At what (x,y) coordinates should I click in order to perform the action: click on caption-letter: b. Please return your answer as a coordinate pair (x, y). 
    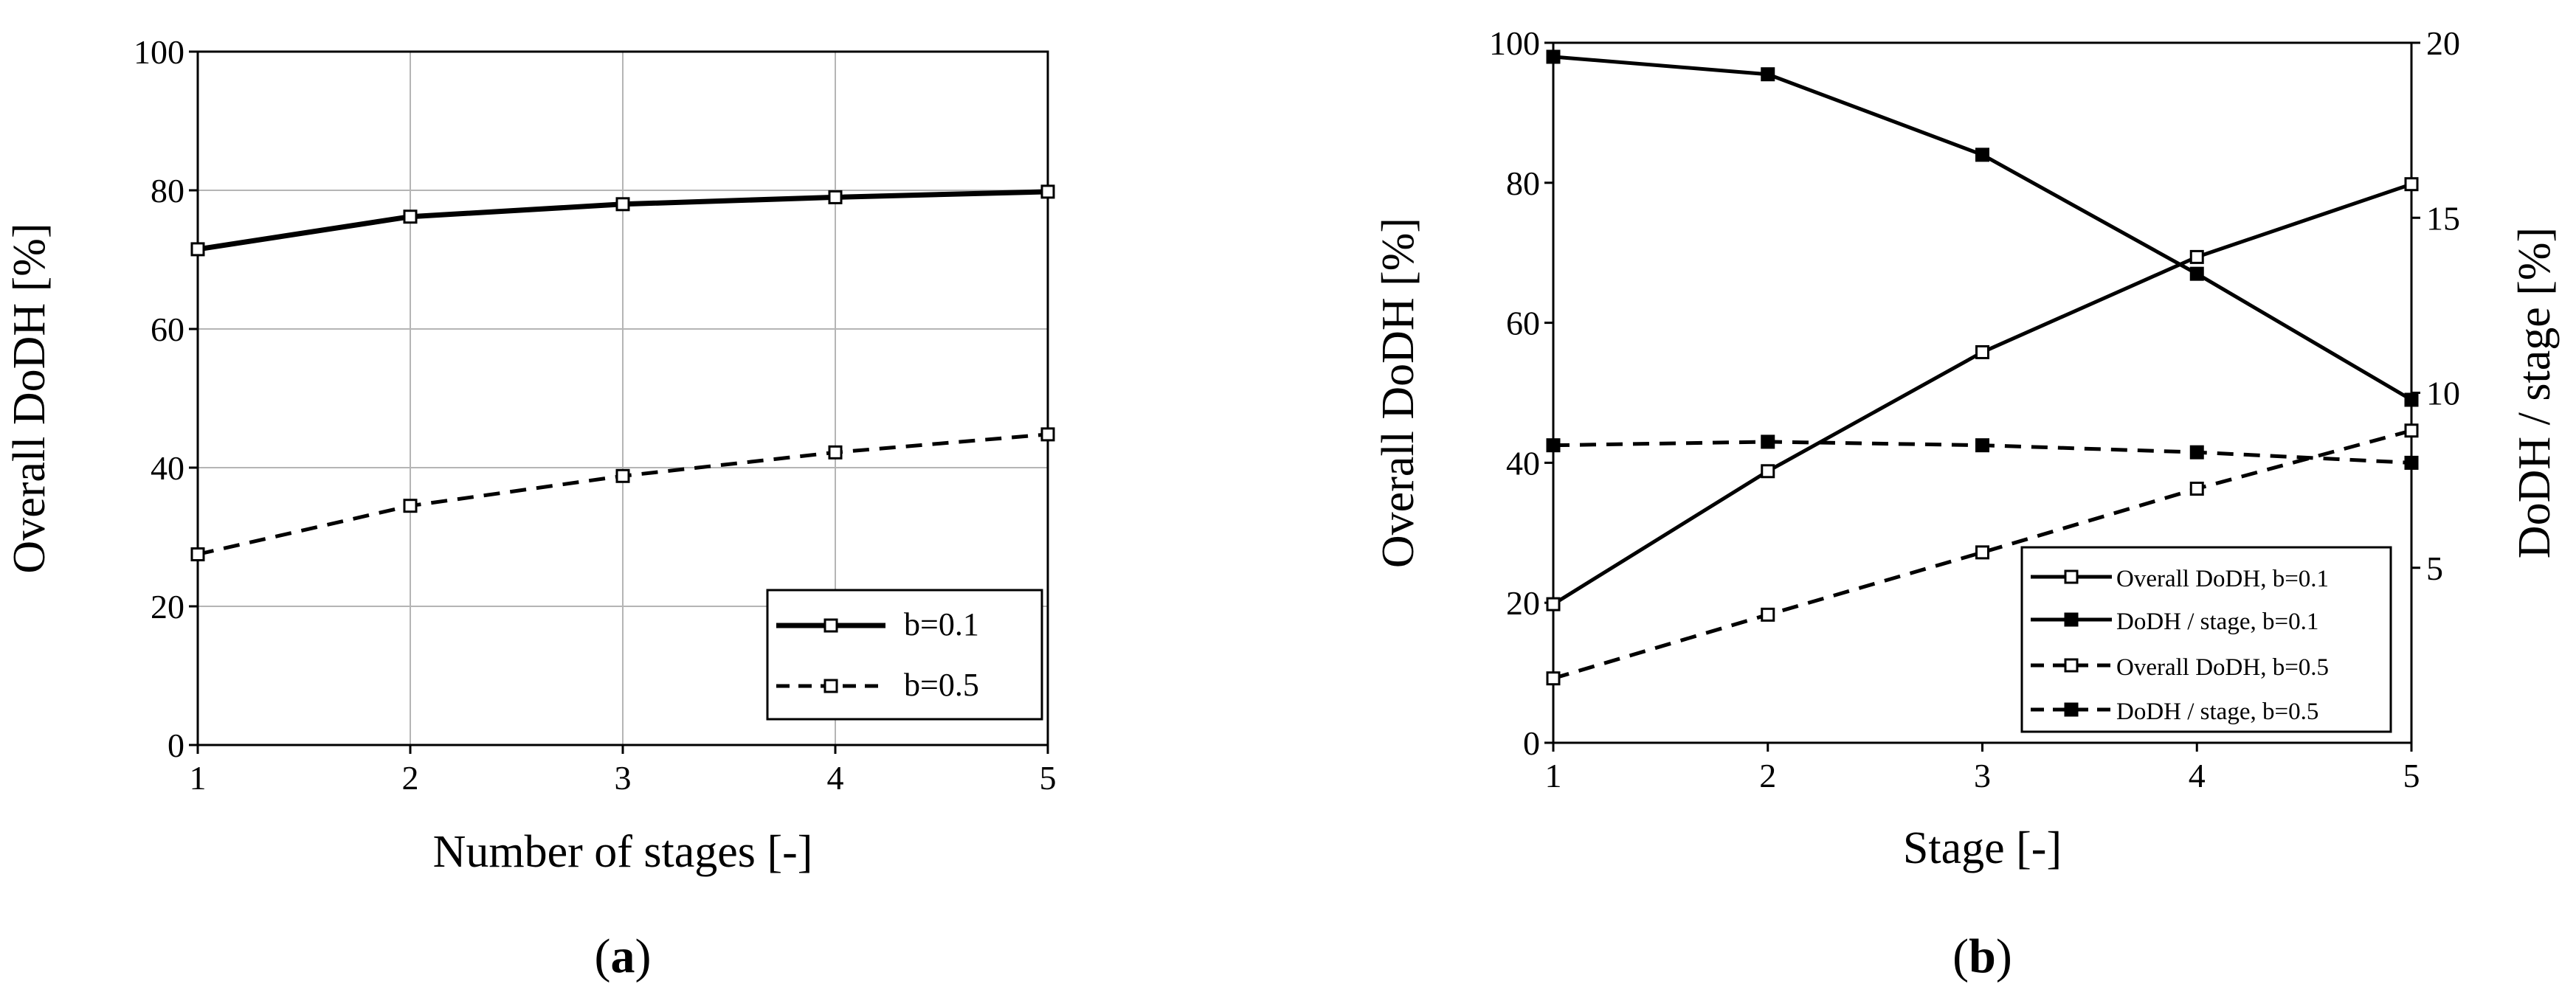
    Looking at the image, I should click on (1982, 956).